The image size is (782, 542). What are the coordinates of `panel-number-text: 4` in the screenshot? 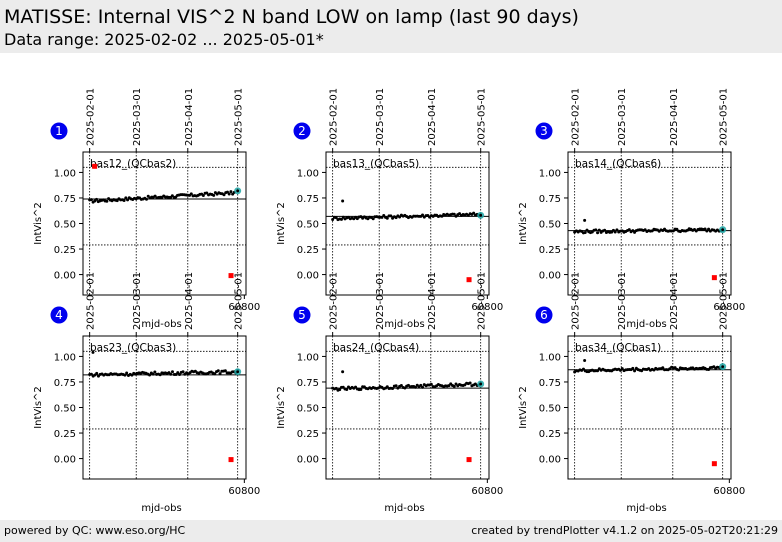 It's located at (59, 315).